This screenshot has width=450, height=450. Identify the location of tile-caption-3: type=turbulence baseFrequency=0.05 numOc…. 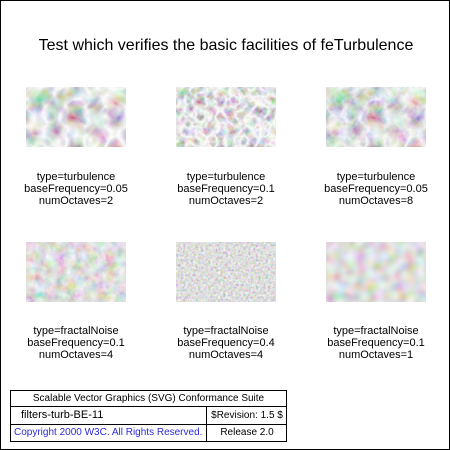
(376, 189).